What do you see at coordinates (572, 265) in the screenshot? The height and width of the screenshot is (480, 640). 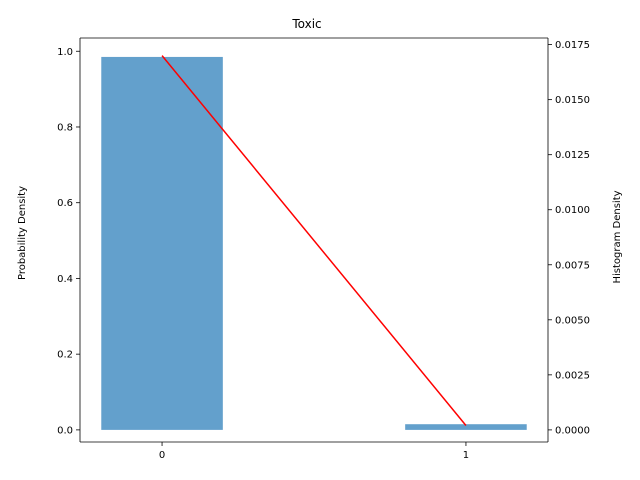 I see `y2-tick-label: 0.0075` at bounding box center [572, 265].